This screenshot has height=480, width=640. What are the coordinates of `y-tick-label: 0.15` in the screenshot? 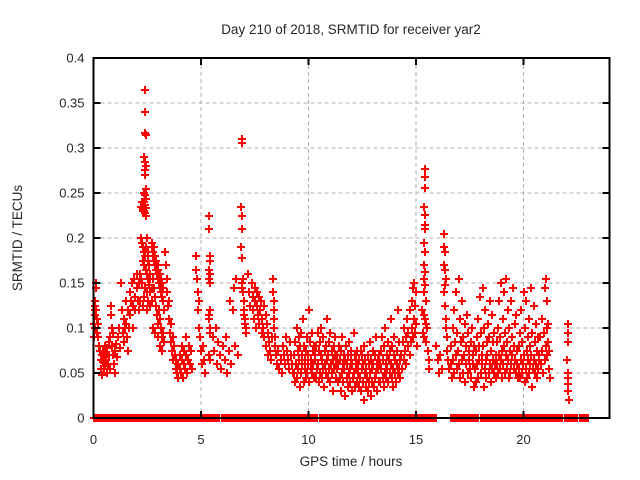 It's located at (71, 283).